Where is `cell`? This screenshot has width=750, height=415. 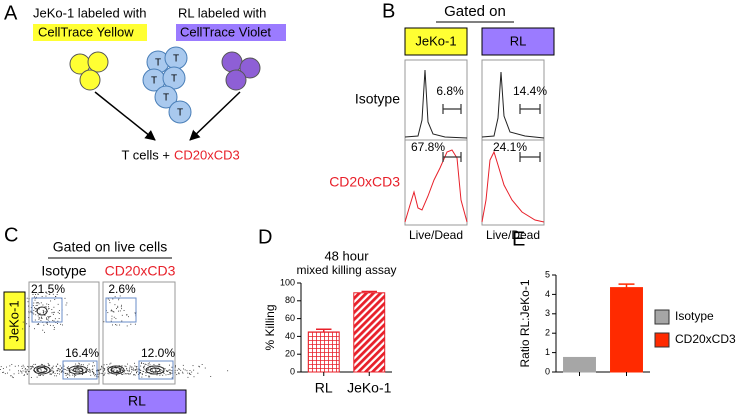
cell is located at coordinates (180, 112).